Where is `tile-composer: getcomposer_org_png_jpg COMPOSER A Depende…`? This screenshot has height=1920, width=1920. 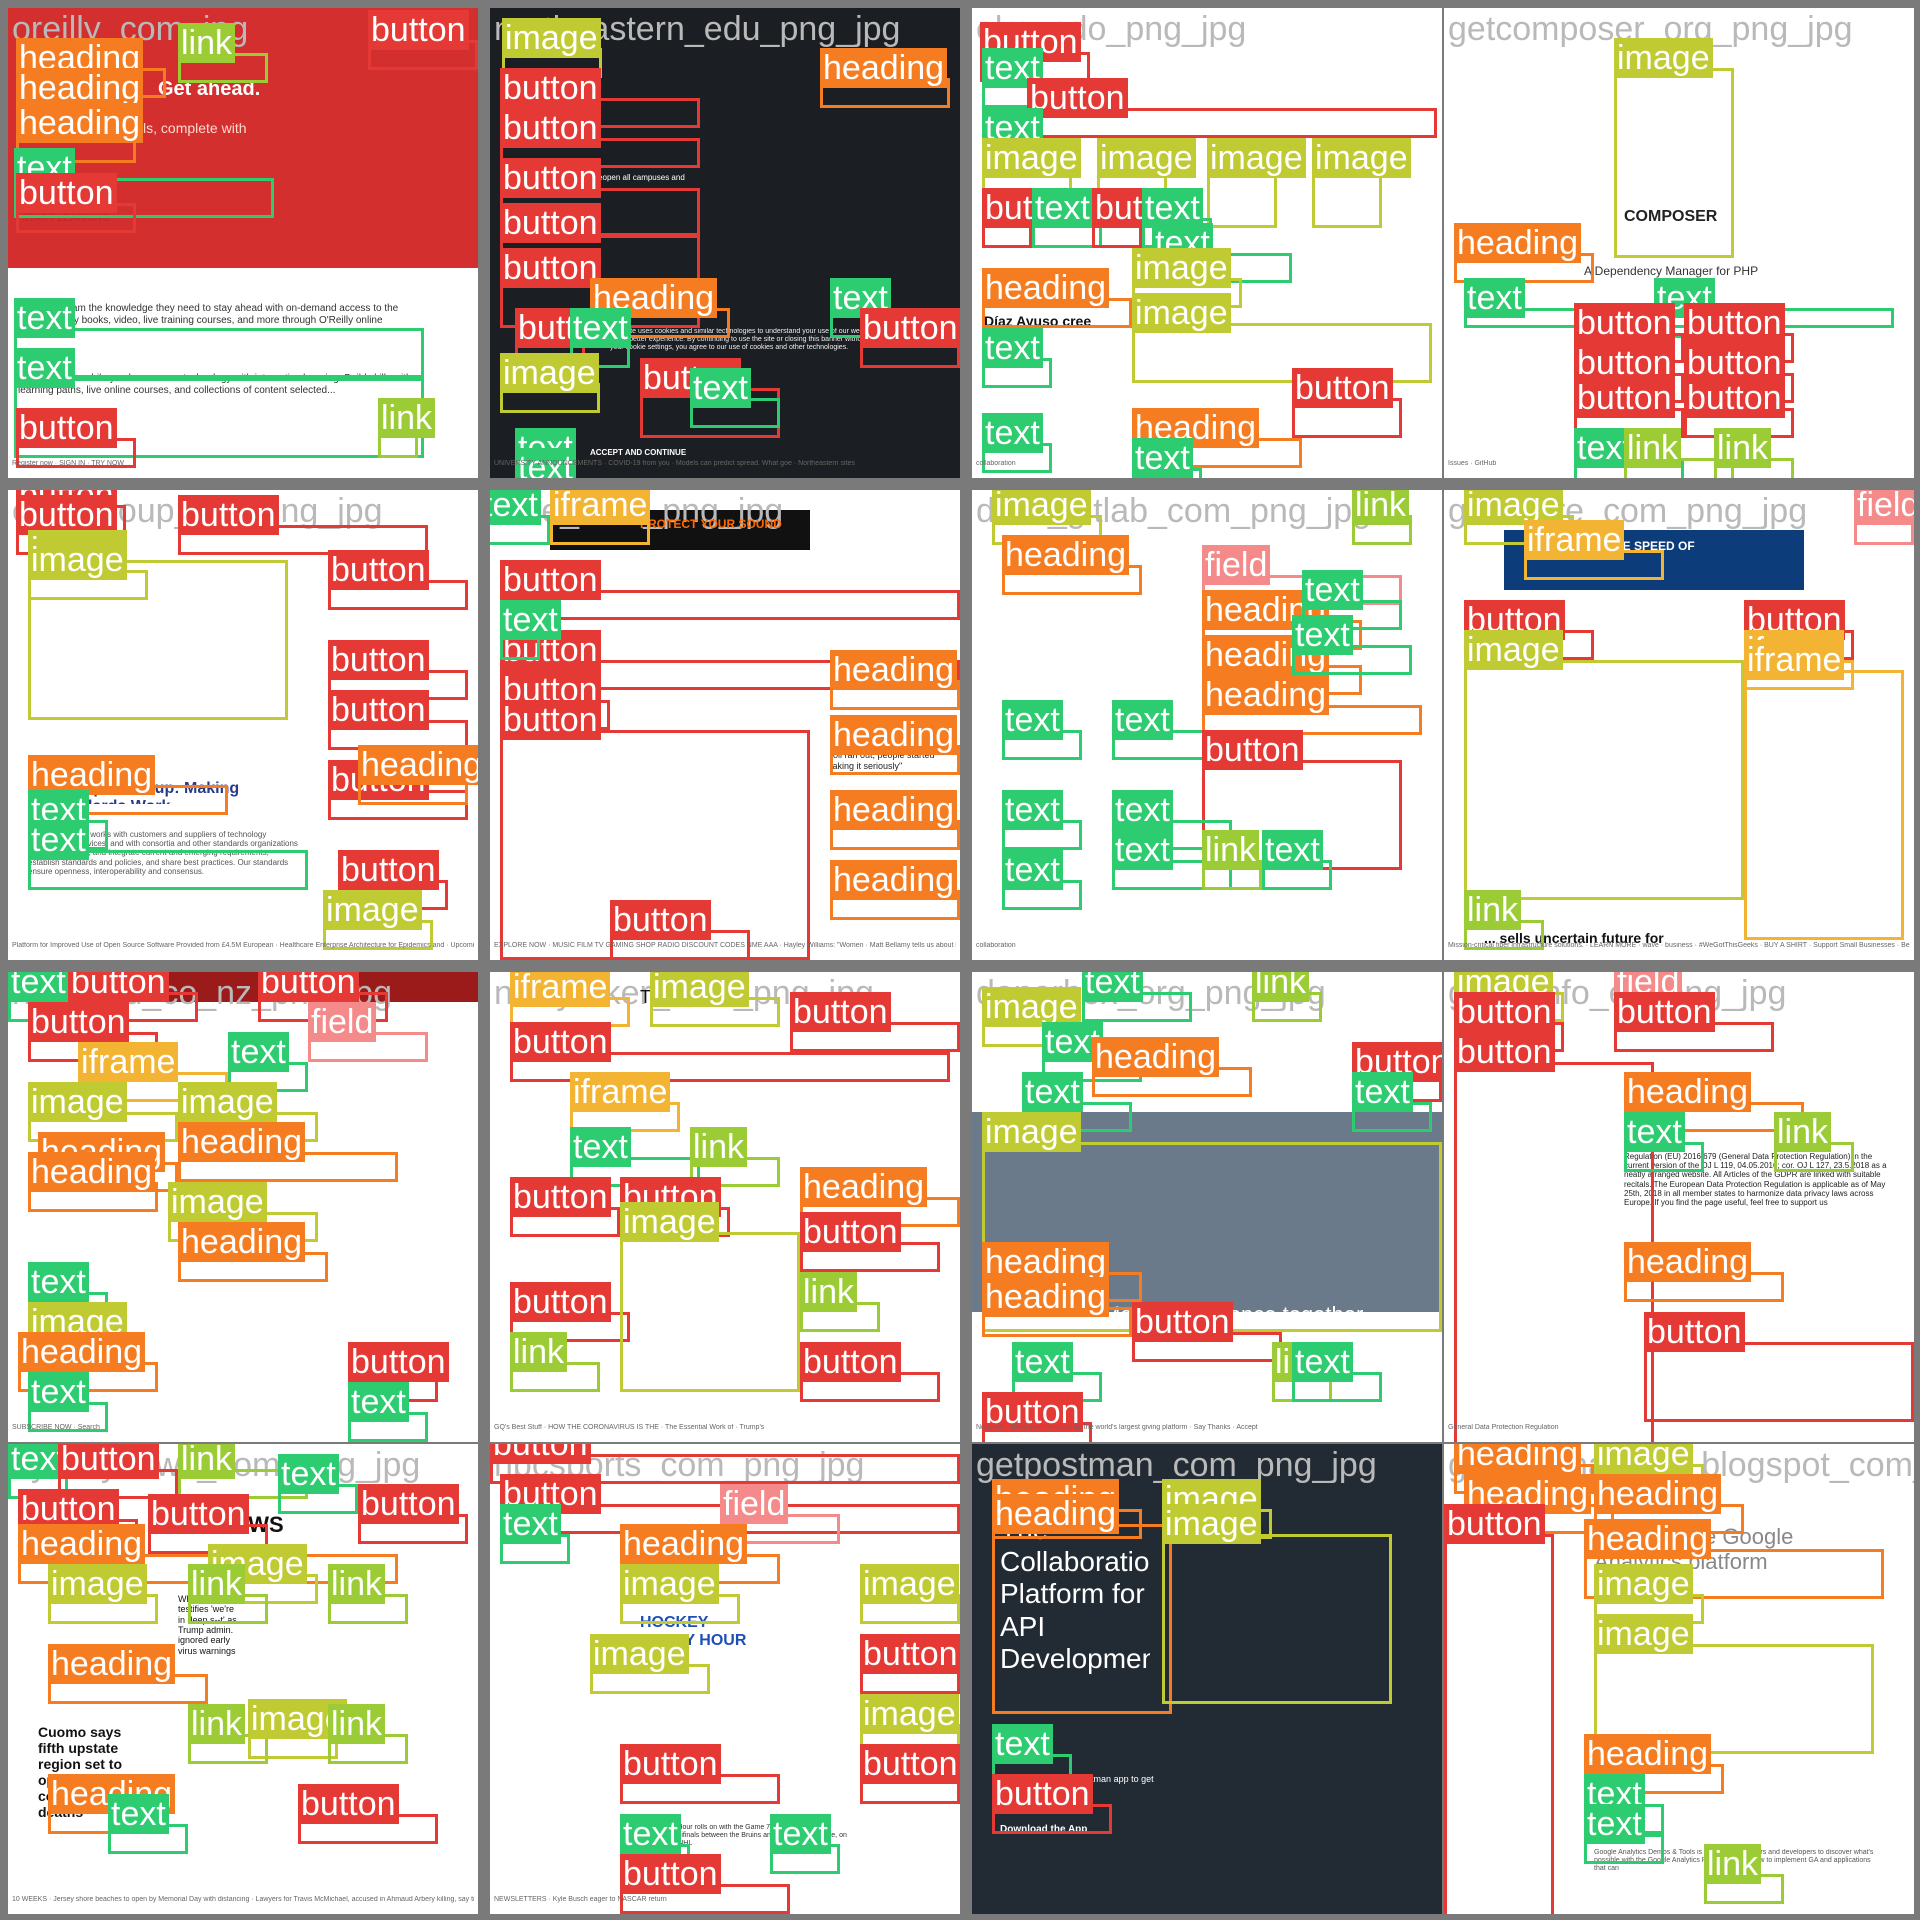 tile-composer: getcomposer_org_png_jpg COMPOSER A Depende… is located at coordinates (1679, 243).